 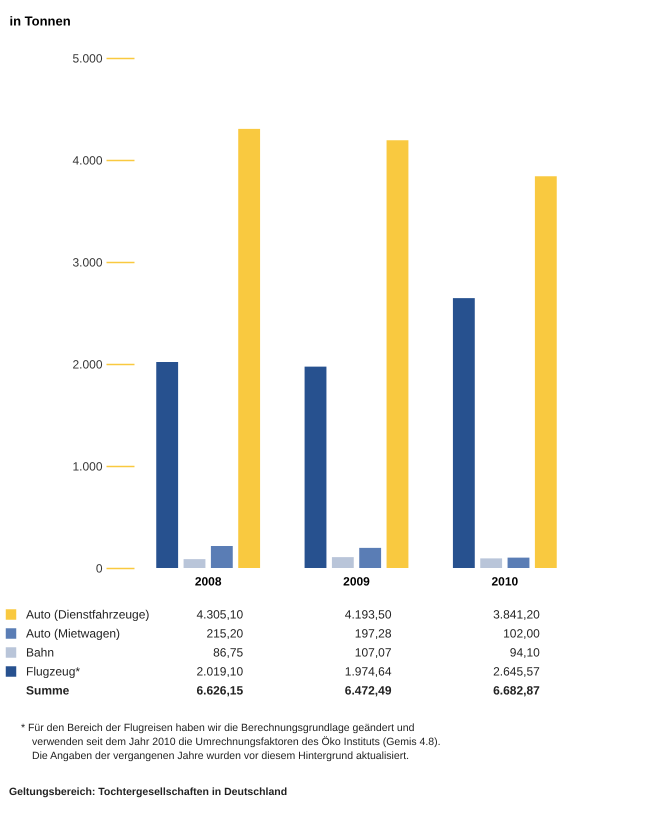 I want to click on x-tick-label: 2009, so click(x=356, y=581).